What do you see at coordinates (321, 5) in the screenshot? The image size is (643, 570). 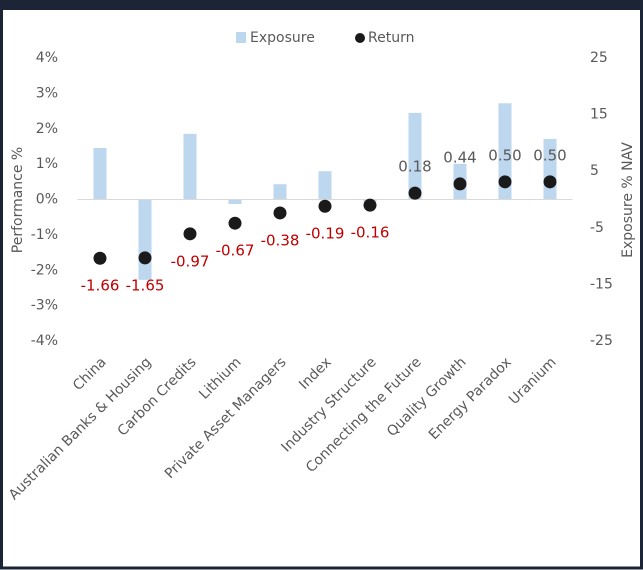 I see `top-band` at bounding box center [321, 5].